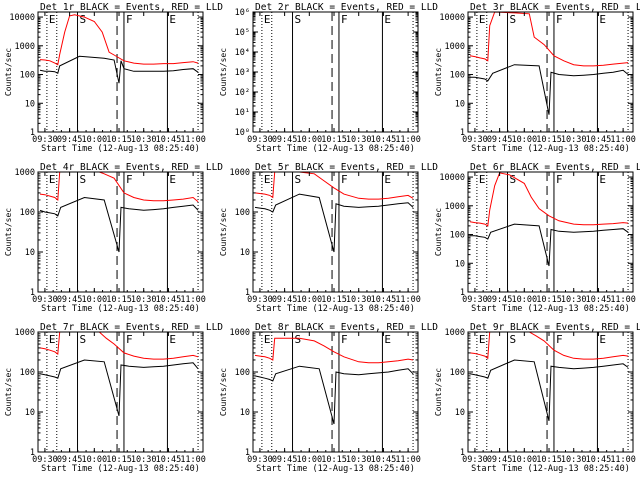 This screenshot has height=480, width=640. Describe the element at coordinates (346, 7) in the screenshot. I see `panel-title: Det 2r BLACK = Events, RED = LLD` at that location.